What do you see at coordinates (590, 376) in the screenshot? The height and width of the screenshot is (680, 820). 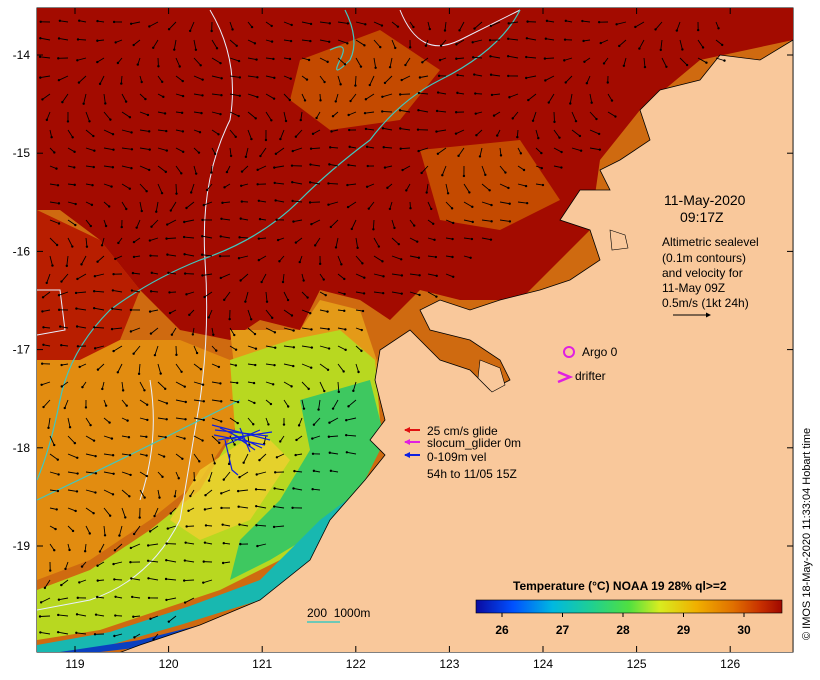 I see `drifter-label: drifter` at bounding box center [590, 376].